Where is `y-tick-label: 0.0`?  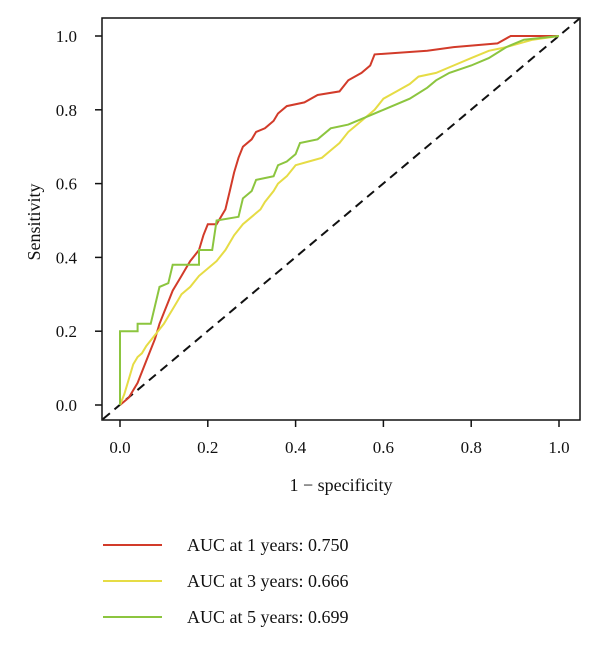
y-tick-label: 0.0 is located at coordinates (66, 405).